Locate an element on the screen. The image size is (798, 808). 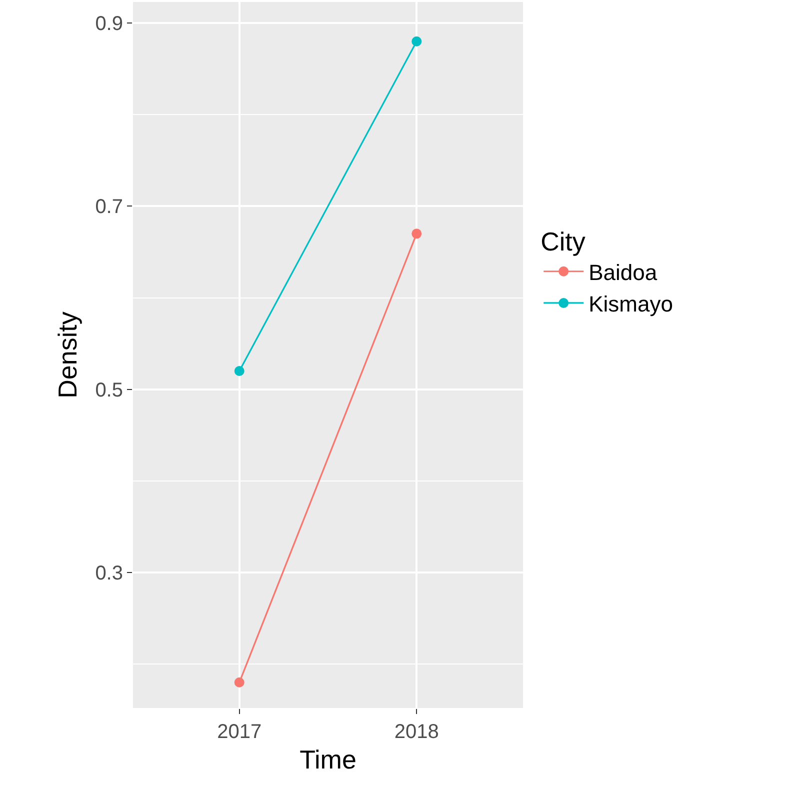
y-tick-label: 0.5 is located at coordinates (109, 390).